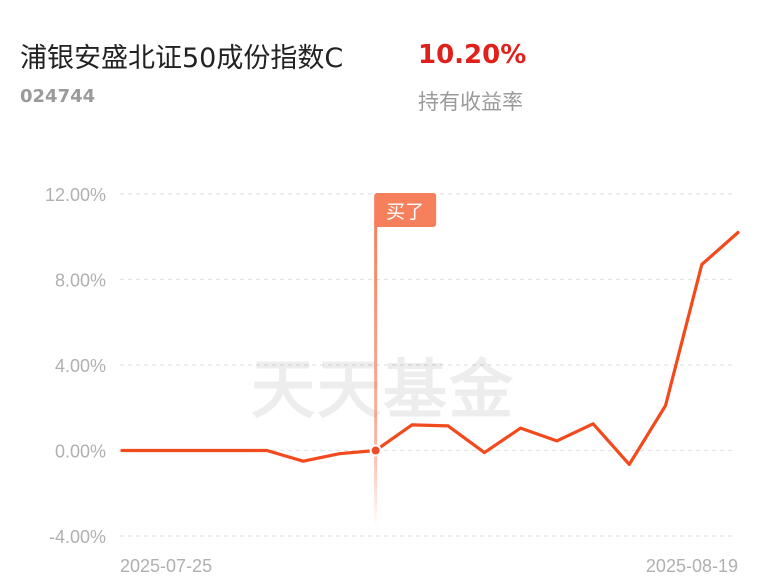  Describe the element at coordinates (375, 450) in the screenshot. I see `buy-point` at that location.